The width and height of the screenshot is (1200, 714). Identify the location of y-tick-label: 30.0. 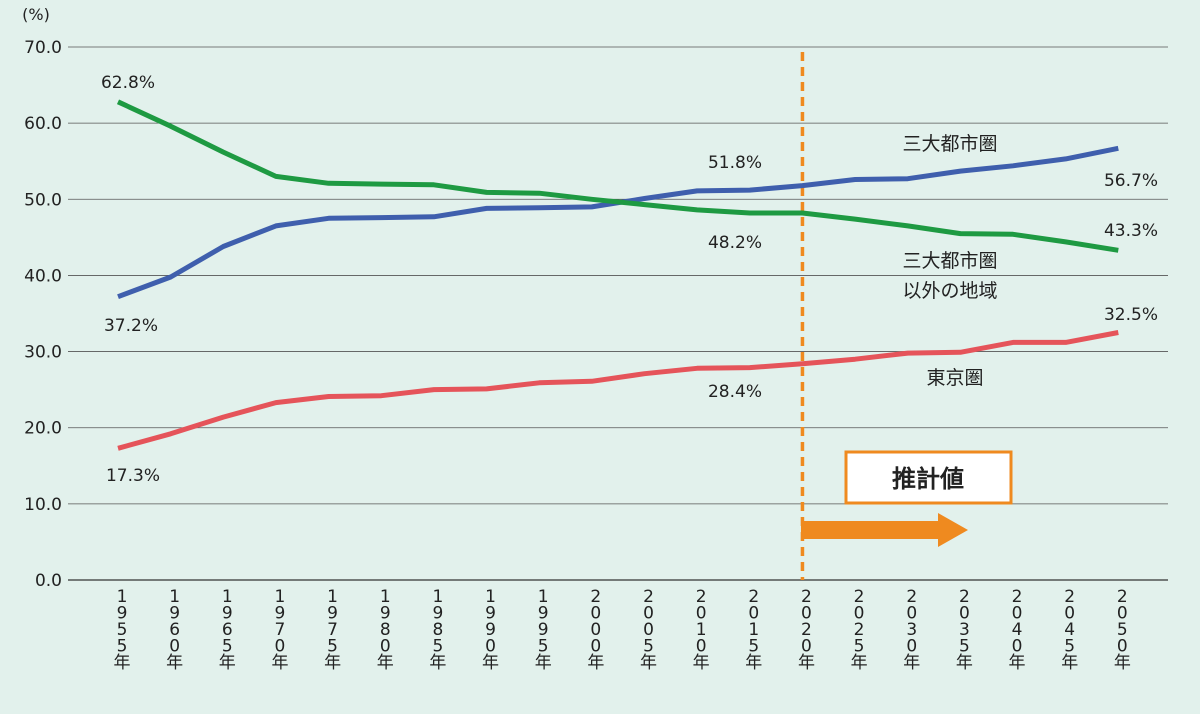
(43, 353).